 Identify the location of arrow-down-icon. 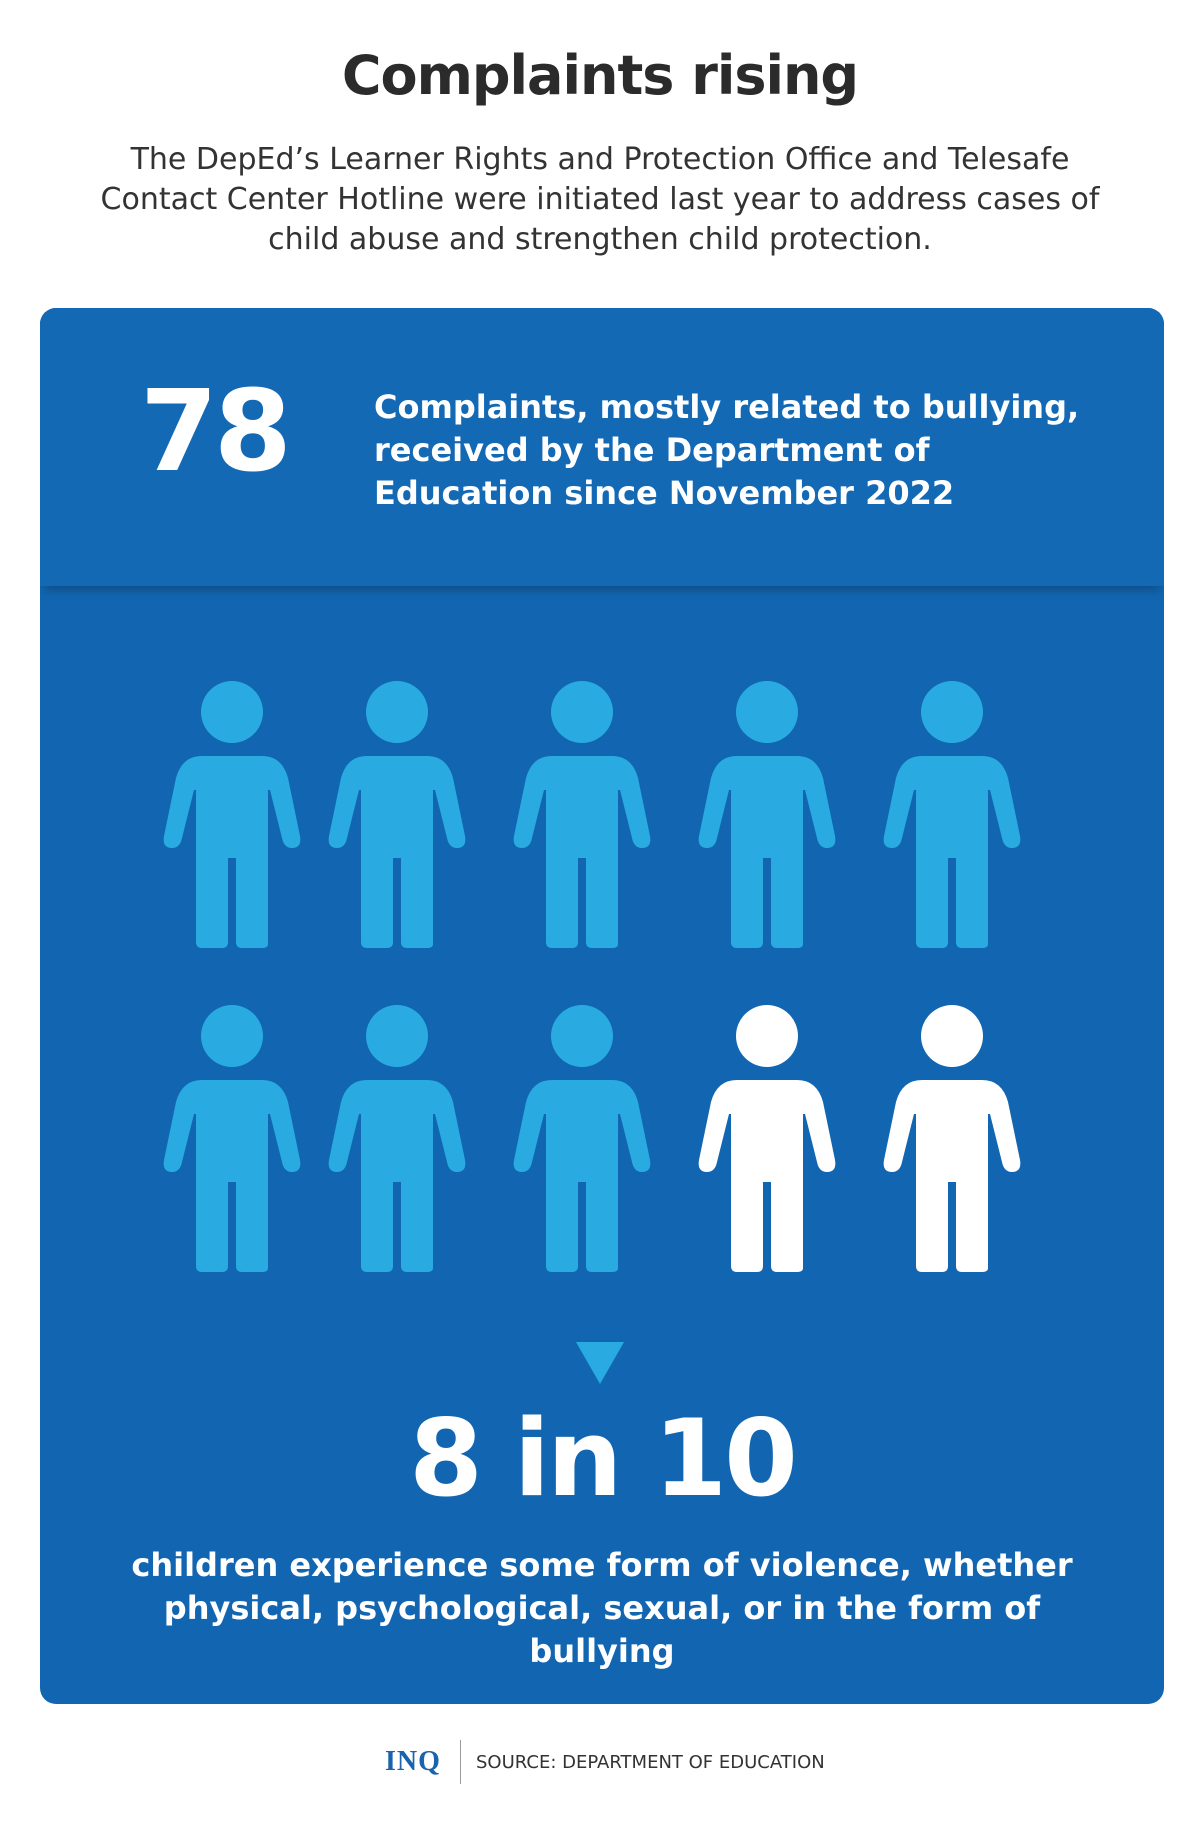
(600, 1363).